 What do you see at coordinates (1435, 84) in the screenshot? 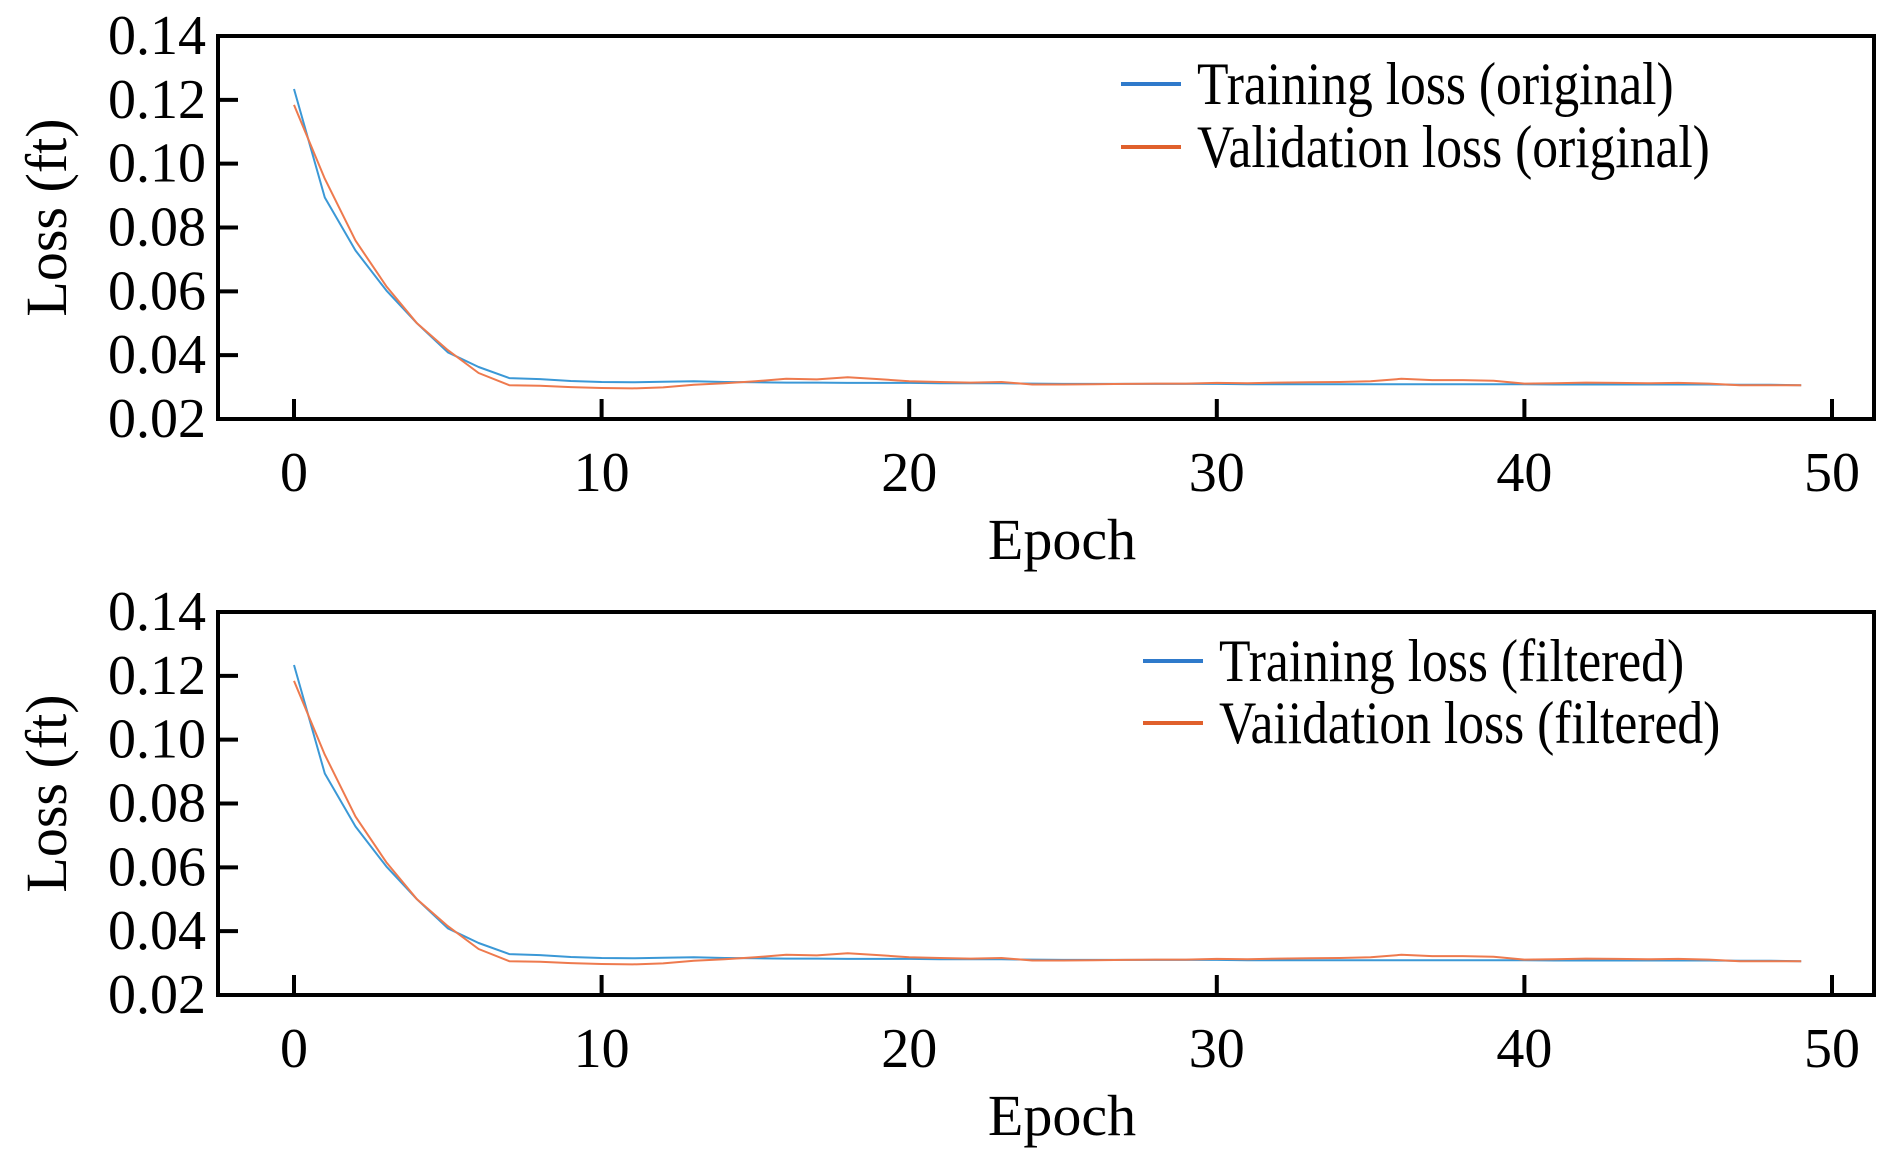
I see `legend-label: Training loss (original)` at bounding box center [1435, 84].